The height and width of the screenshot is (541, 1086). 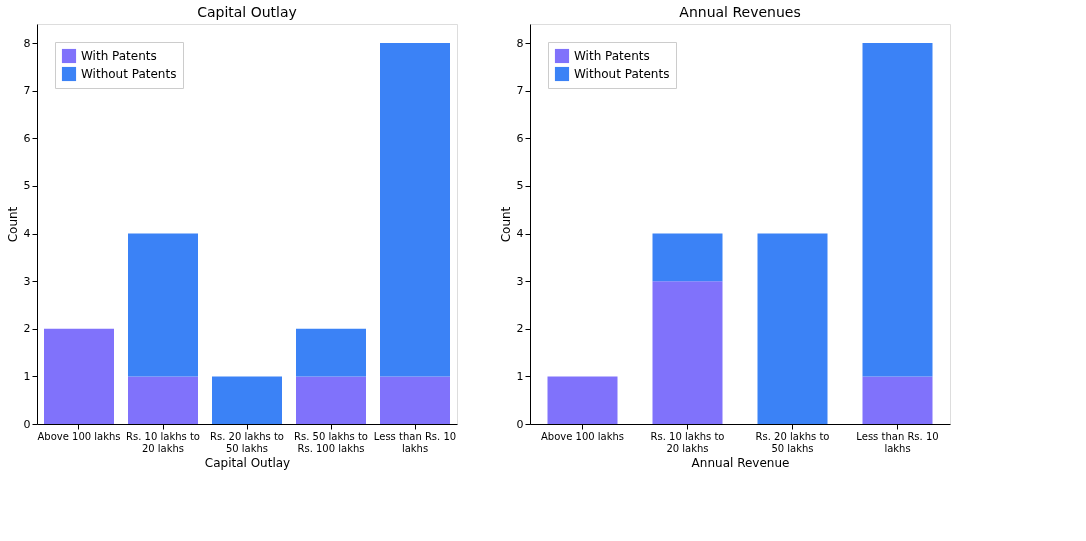 I want to click on x-tick-label: Rs. 50 lakhs to Rs. 100 lakhs, so click(x=331, y=442).